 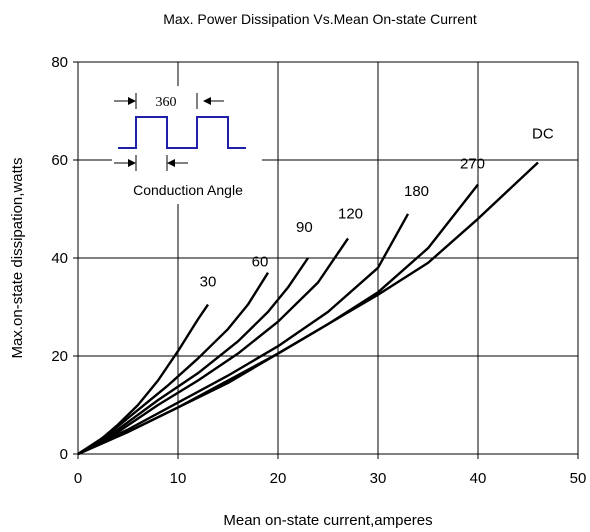 What do you see at coordinates (178, 478) in the screenshot?
I see `x-tick-label: 10` at bounding box center [178, 478].